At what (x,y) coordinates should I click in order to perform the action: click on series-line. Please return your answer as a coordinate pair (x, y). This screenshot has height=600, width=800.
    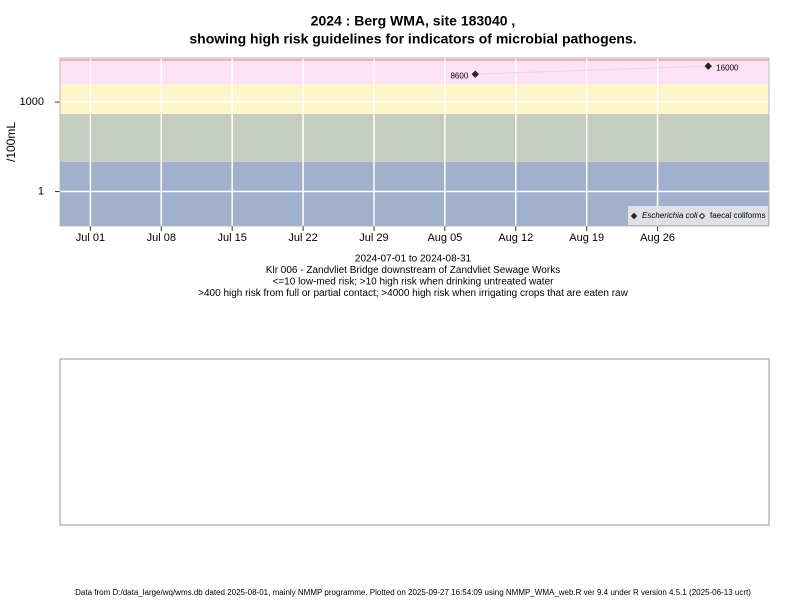
    Looking at the image, I should click on (592, 70).